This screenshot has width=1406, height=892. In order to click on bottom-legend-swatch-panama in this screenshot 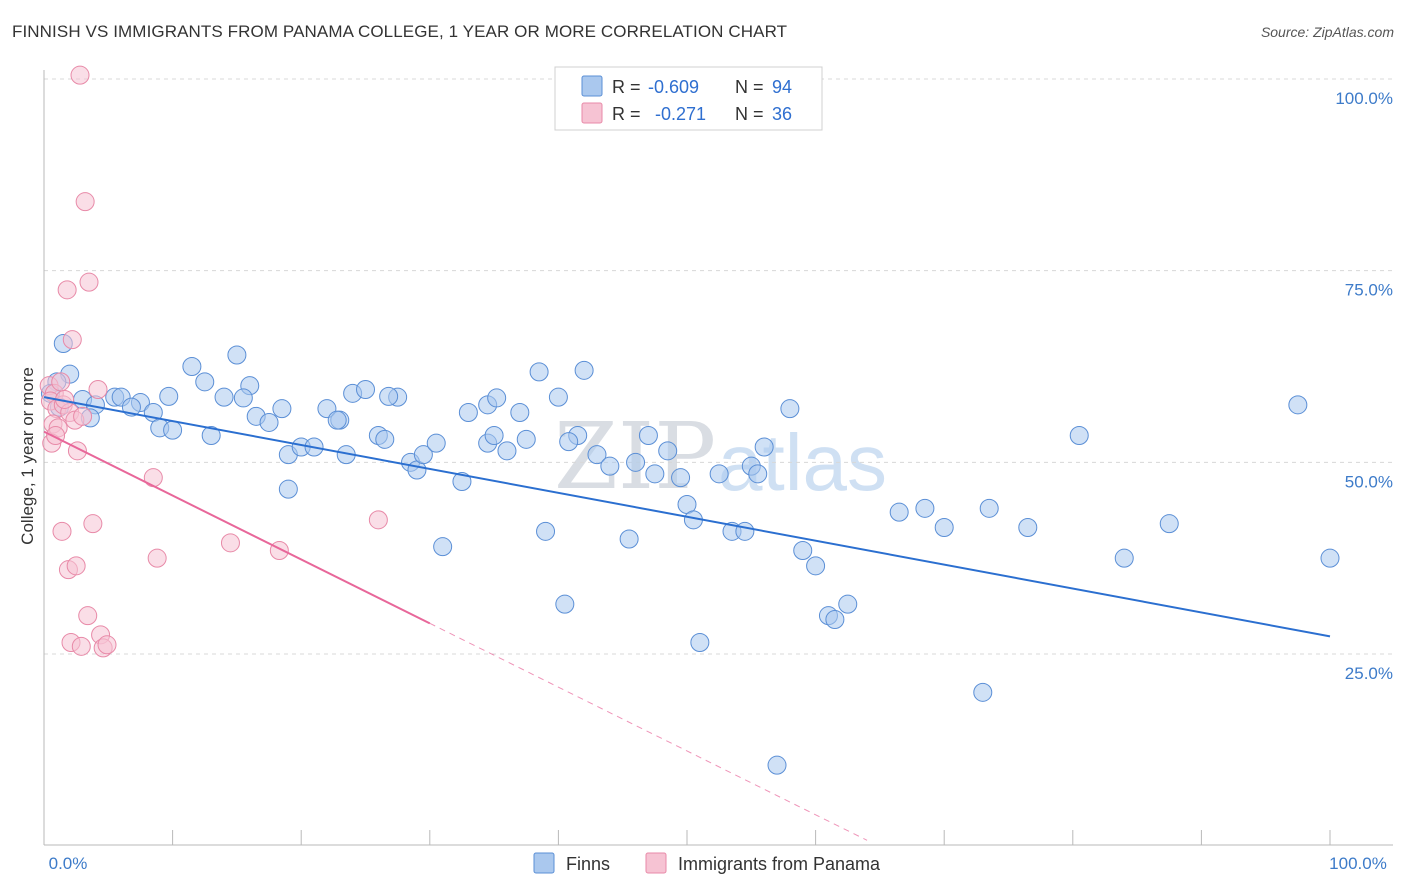, I will do `click(656, 863)`.